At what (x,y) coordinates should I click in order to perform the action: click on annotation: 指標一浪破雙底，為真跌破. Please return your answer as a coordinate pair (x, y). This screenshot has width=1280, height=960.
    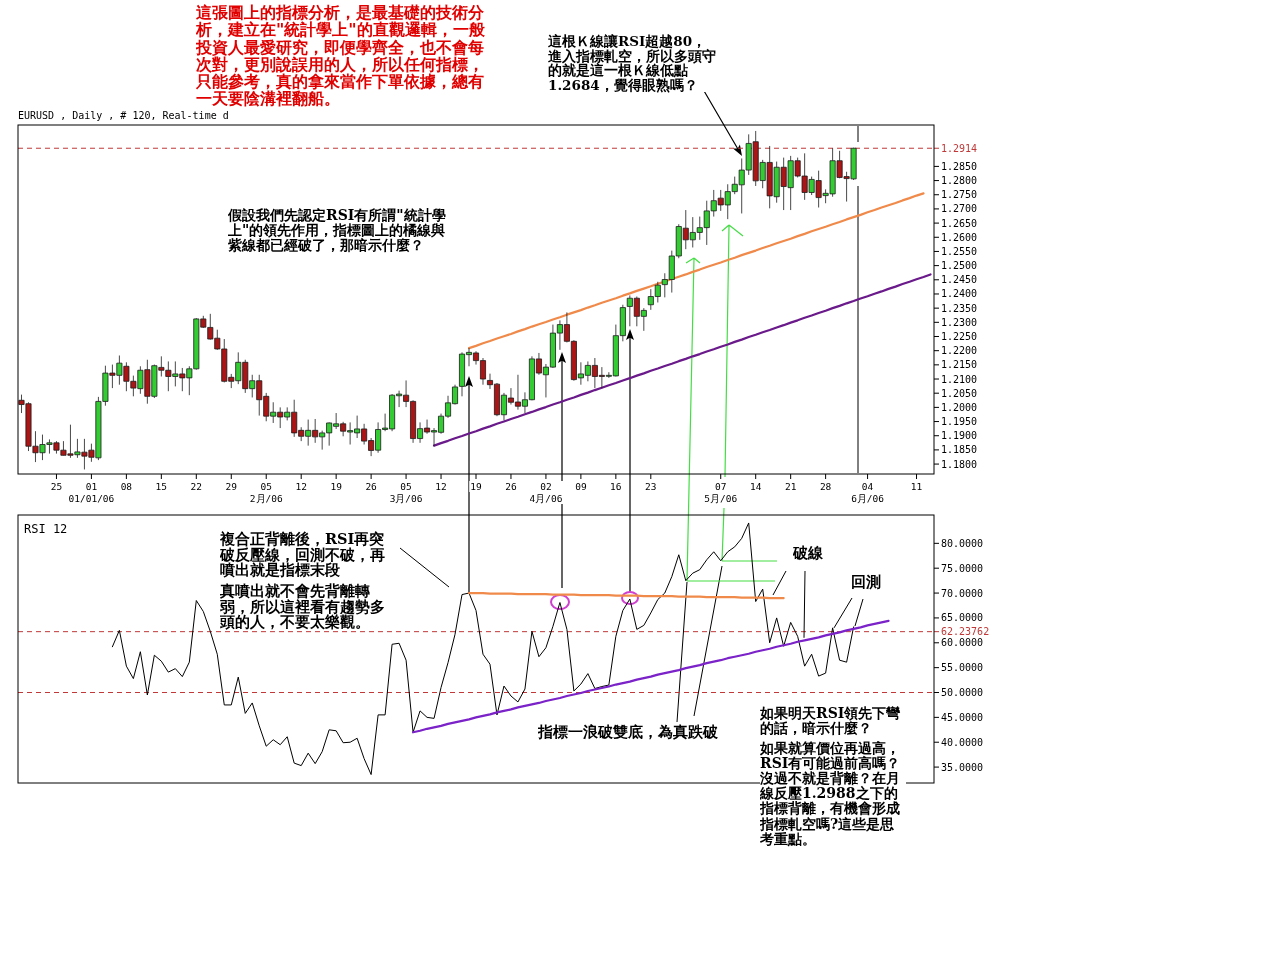
    Looking at the image, I should click on (628, 731).